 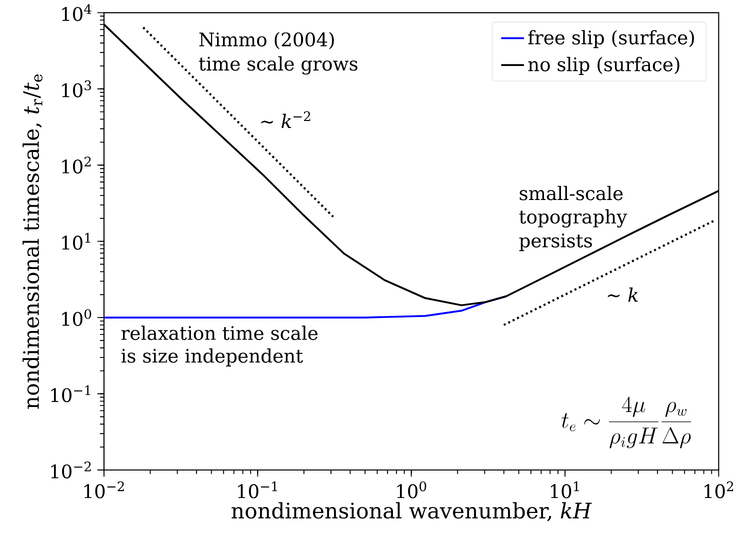 What do you see at coordinates (77, 13) in the screenshot?
I see `y-tick-label: 10$^{4}$` at bounding box center [77, 13].